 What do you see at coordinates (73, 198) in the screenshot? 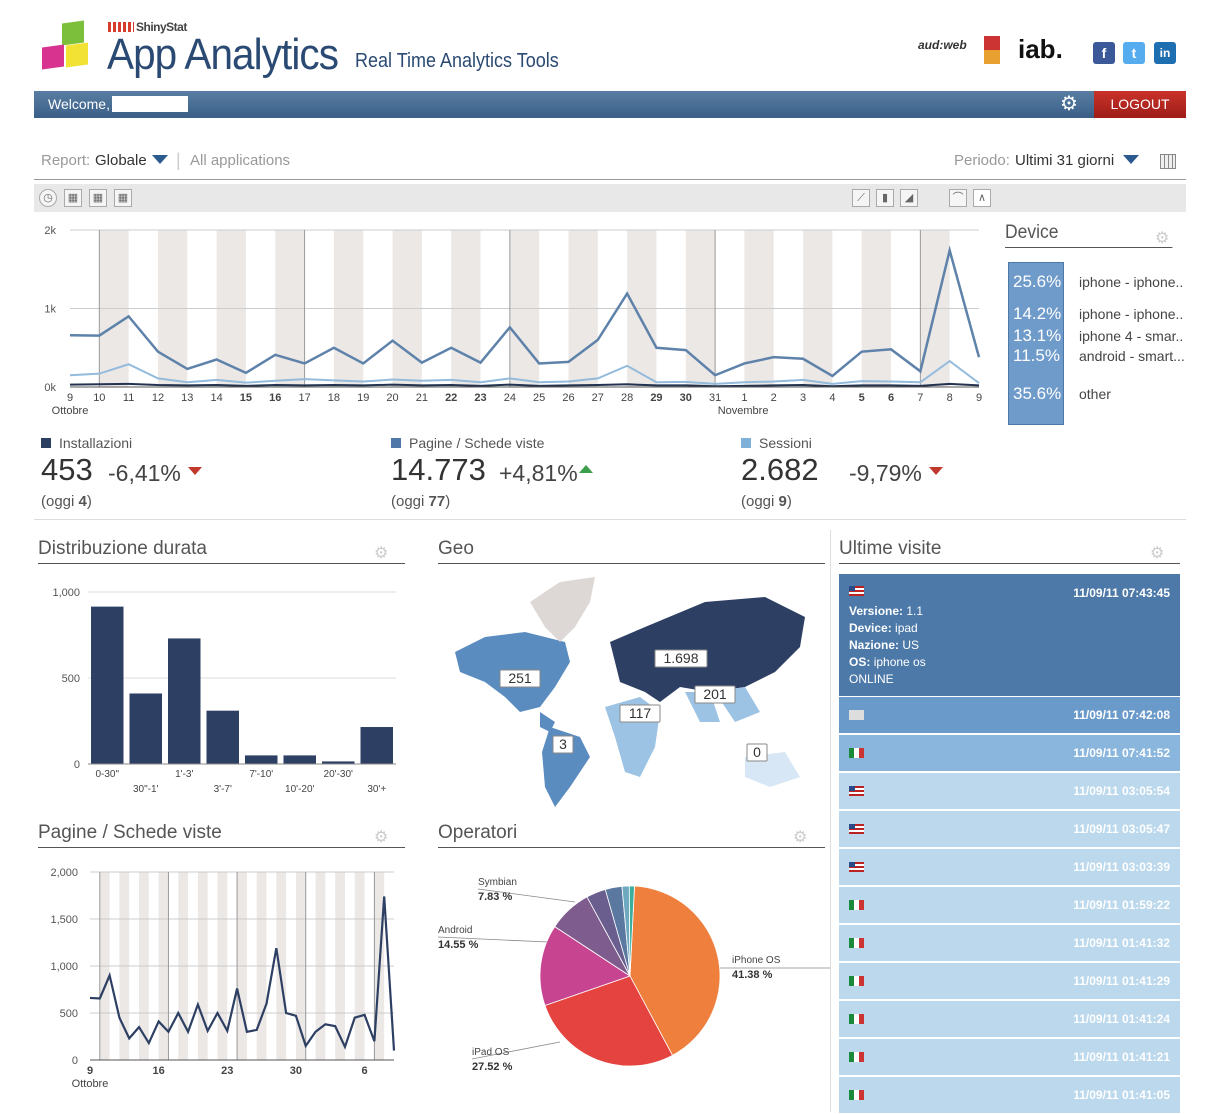
I see `grid-small-icon: ▦` at bounding box center [73, 198].